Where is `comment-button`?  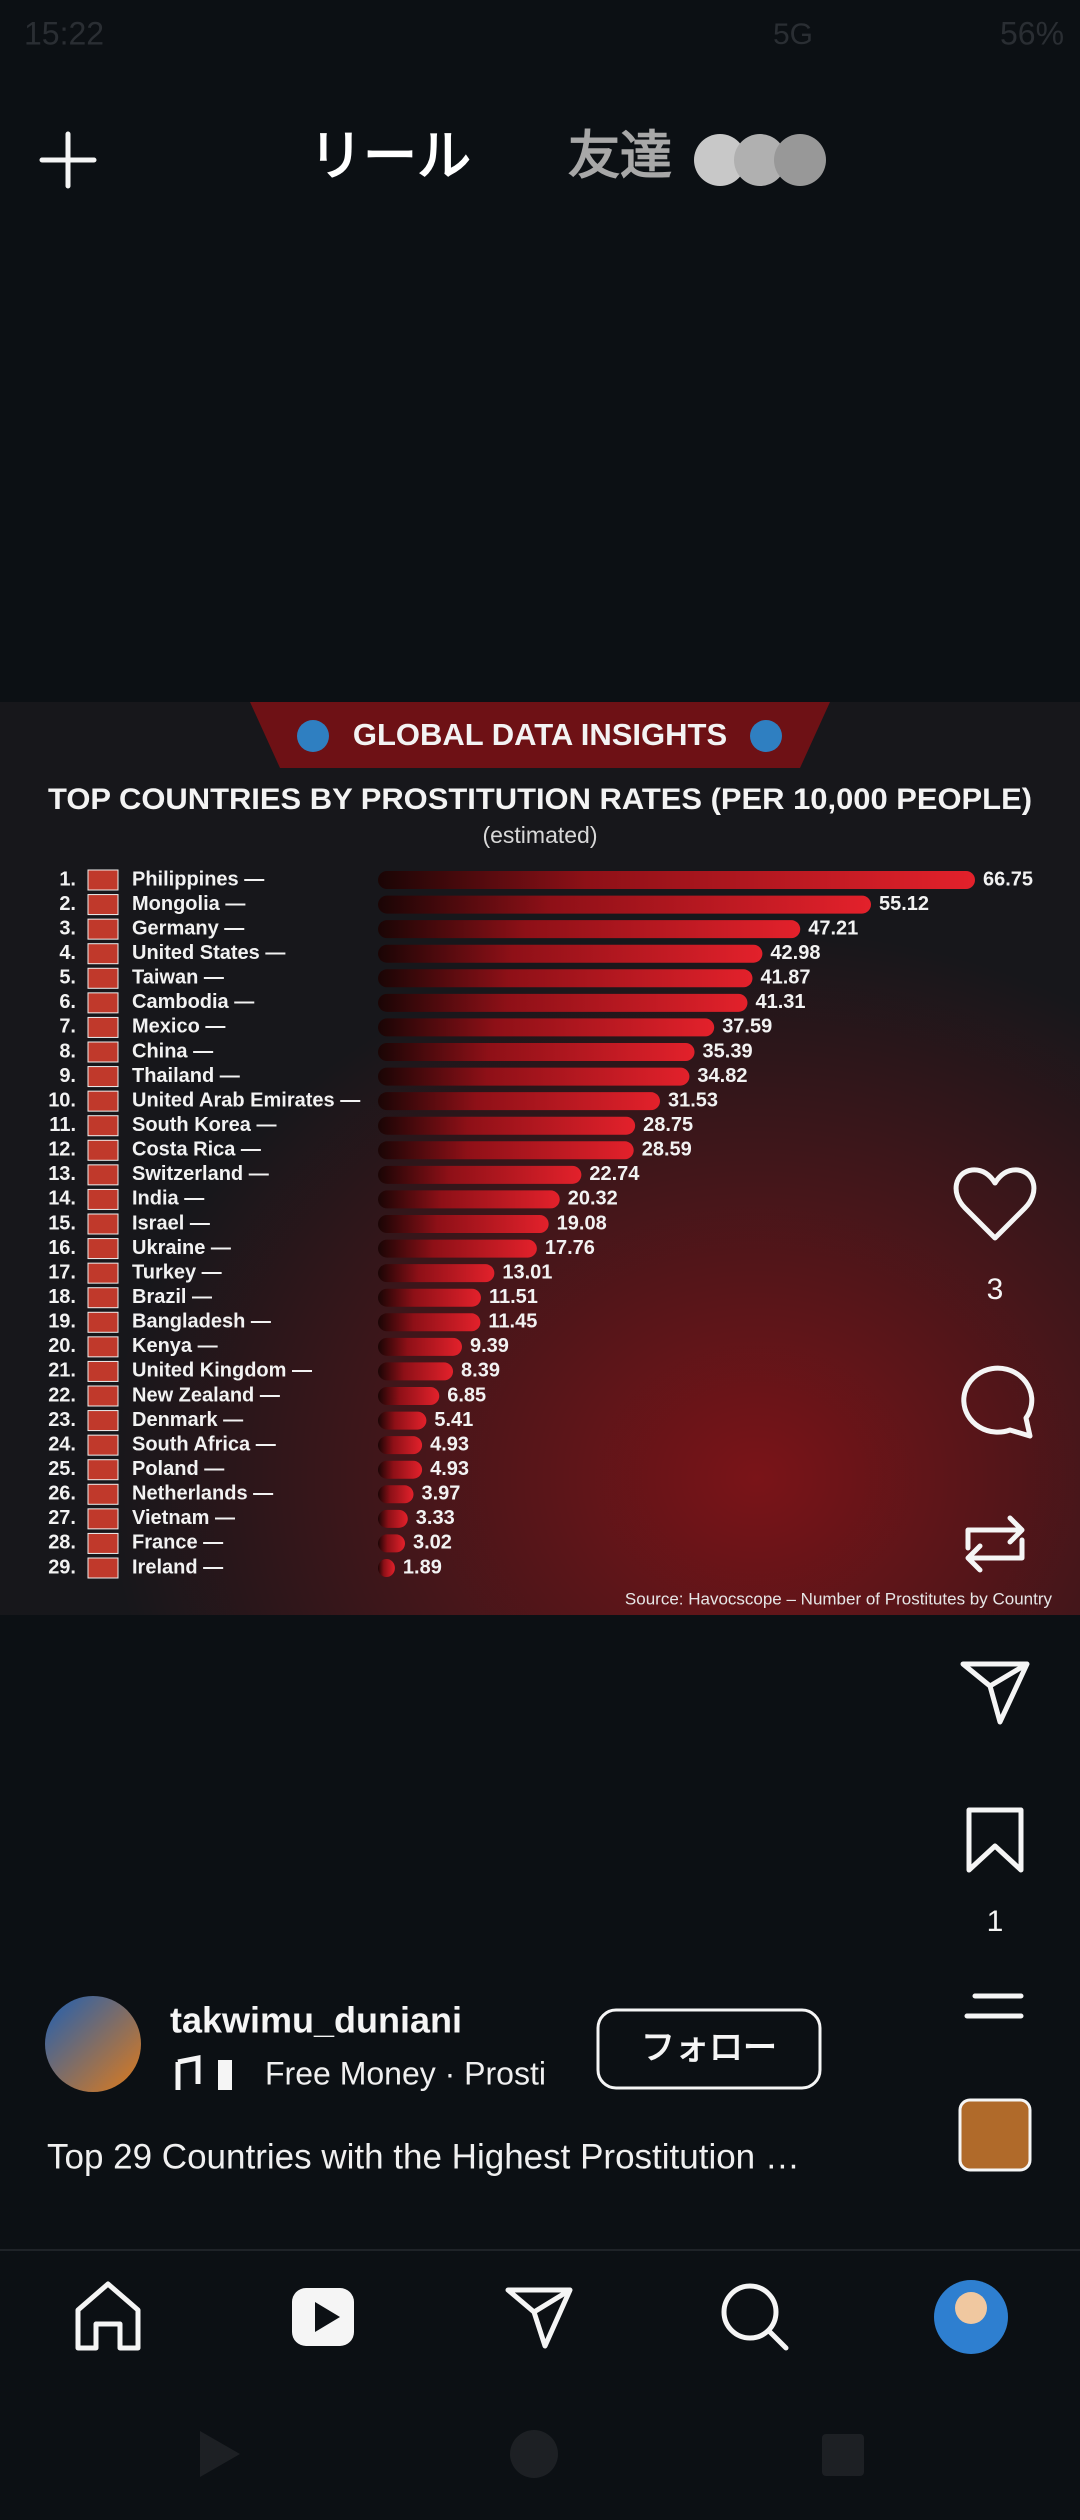 comment-button is located at coordinates (998, 1402).